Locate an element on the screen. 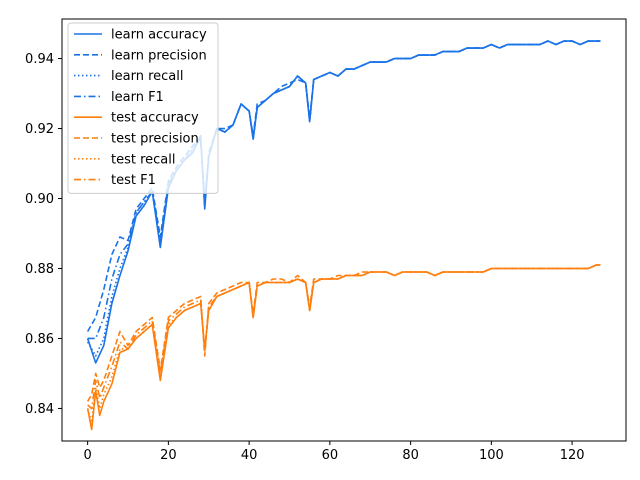 The width and height of the screenshot is (640, 480). y-tick-label: 0.92 is located at coordinates (39, 129).